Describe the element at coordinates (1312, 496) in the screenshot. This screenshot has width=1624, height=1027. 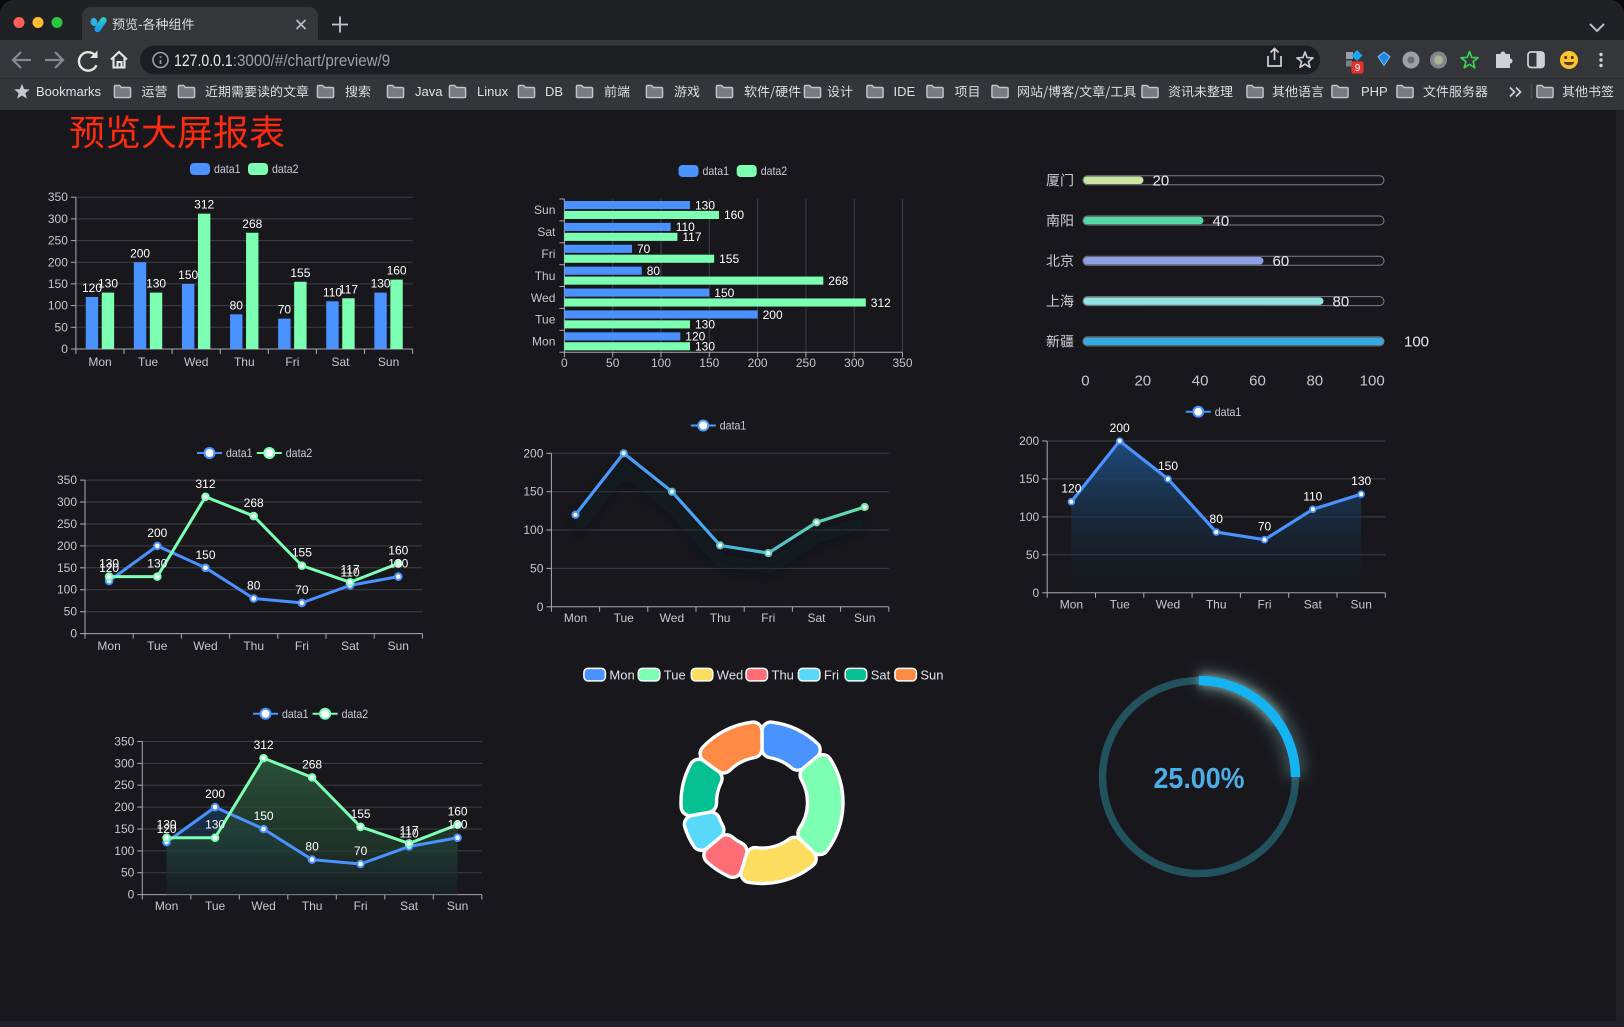
I see `svg-text: 110` at that location.